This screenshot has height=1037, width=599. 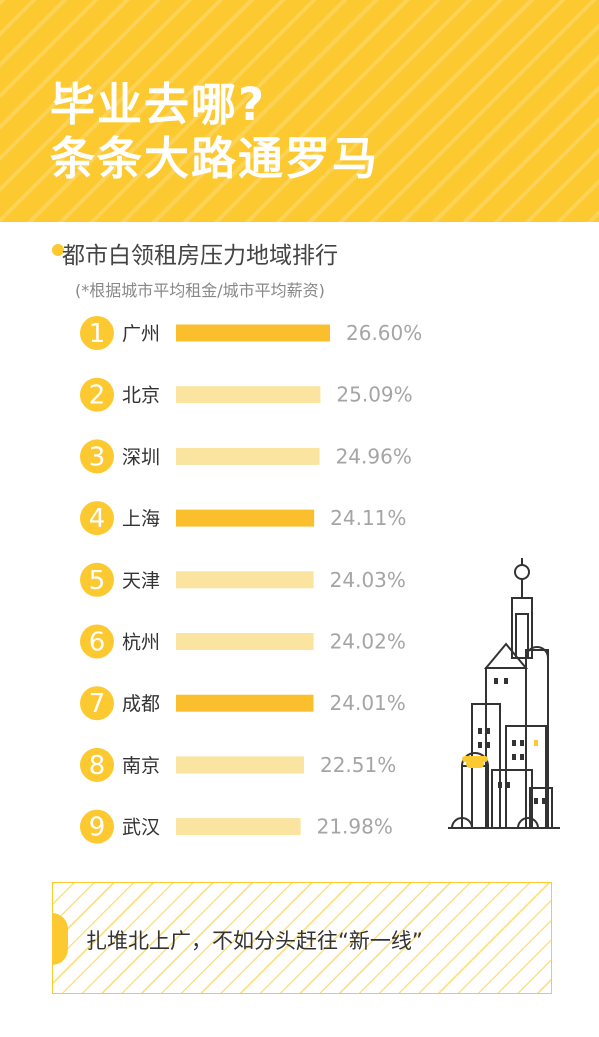 What do you see at coordinates (141, 396) in the screenshot?
I see `category-label: 北京` at bounding box center [141, 396].